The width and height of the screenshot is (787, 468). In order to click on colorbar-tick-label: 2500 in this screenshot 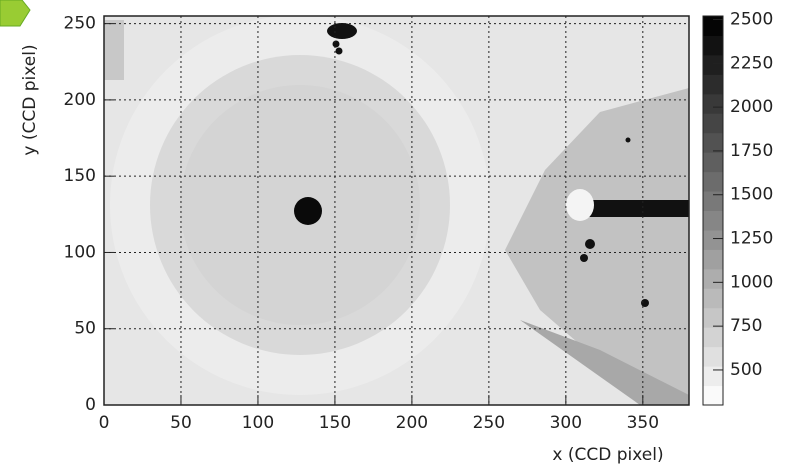, I will do `click(751, 20)`.